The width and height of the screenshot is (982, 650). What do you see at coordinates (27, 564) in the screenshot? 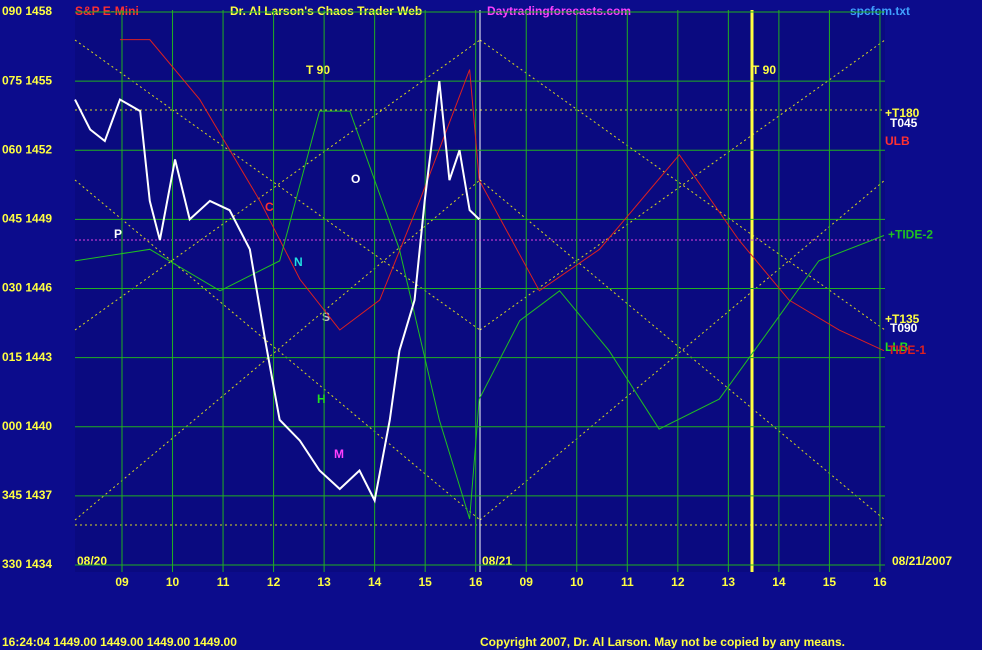
I see `y-tick-label: 330 1434` at bounding box center [27, 564].